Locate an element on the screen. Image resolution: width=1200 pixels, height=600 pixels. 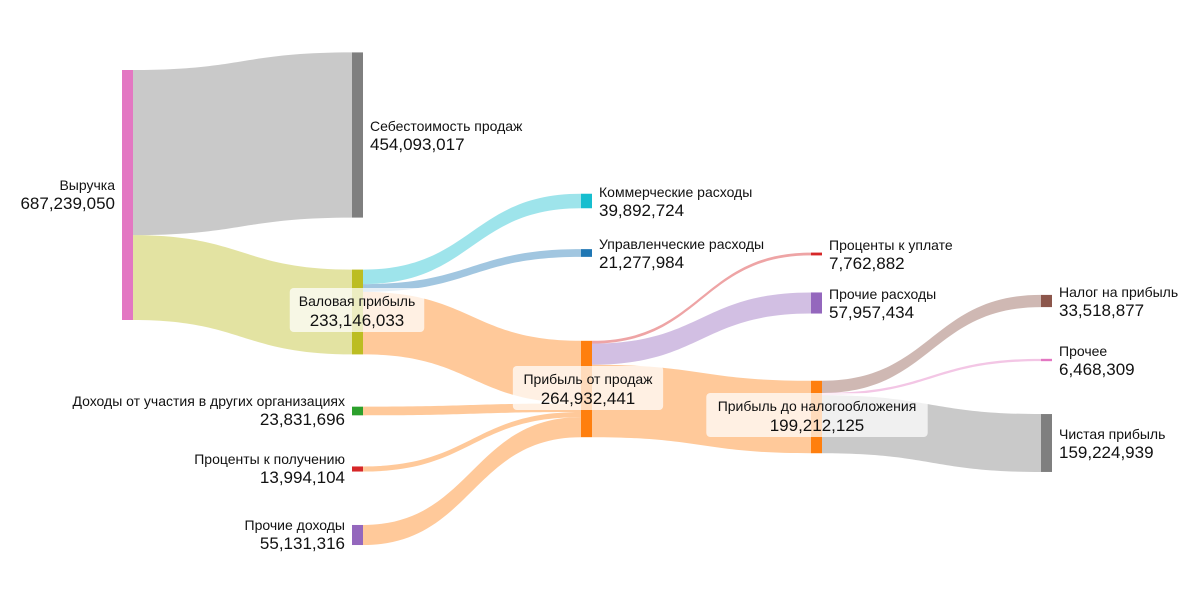
link-revenue-to-cost_of_sales is located at coordinates (242, 144).